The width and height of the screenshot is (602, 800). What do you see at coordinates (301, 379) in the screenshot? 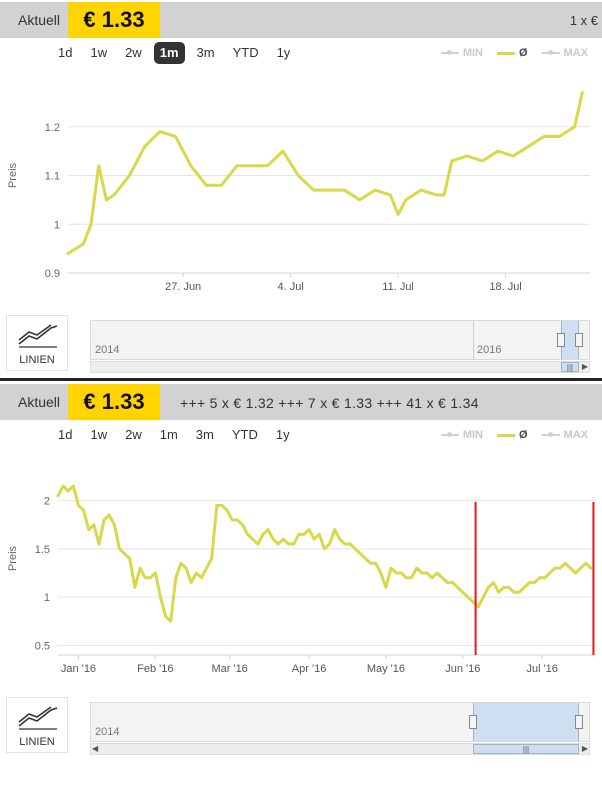
I see `panel-divider` at bounding box center [301, 379].